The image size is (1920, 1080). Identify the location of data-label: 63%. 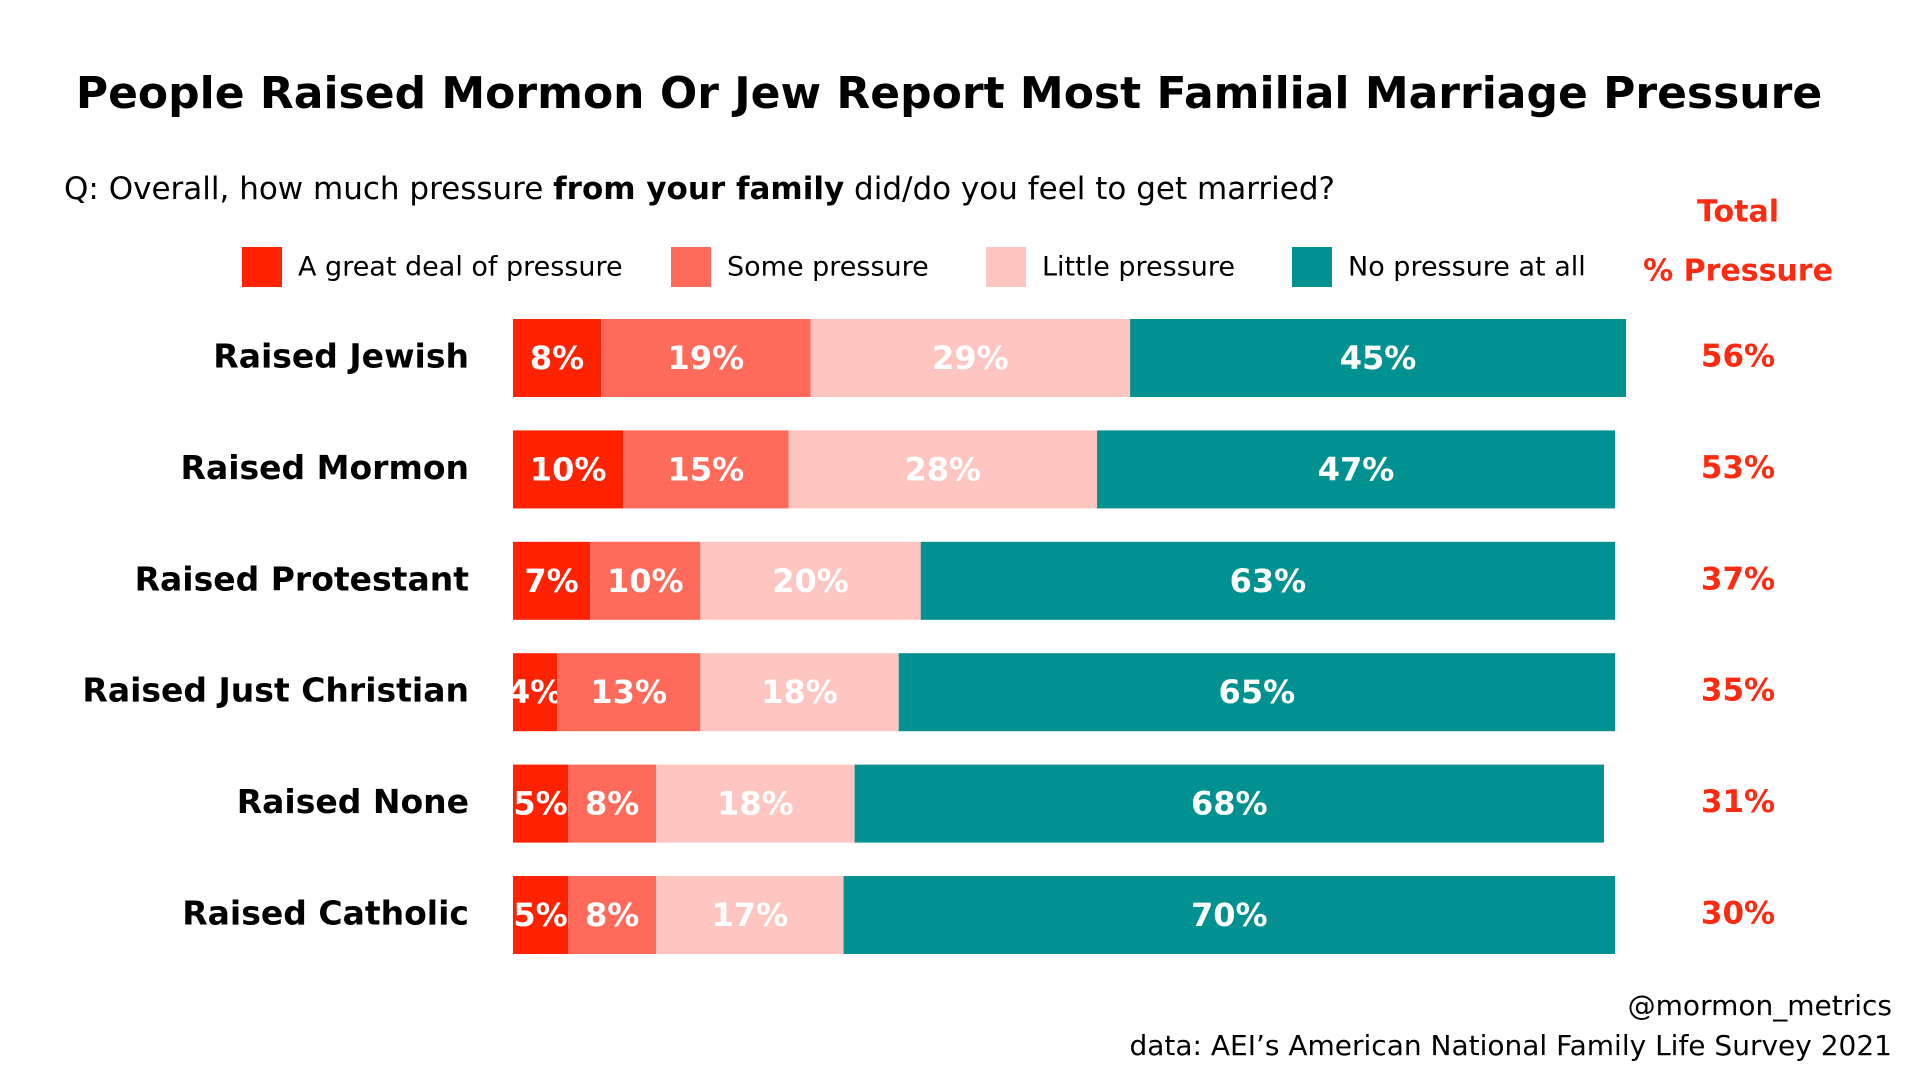
(1268, 581).